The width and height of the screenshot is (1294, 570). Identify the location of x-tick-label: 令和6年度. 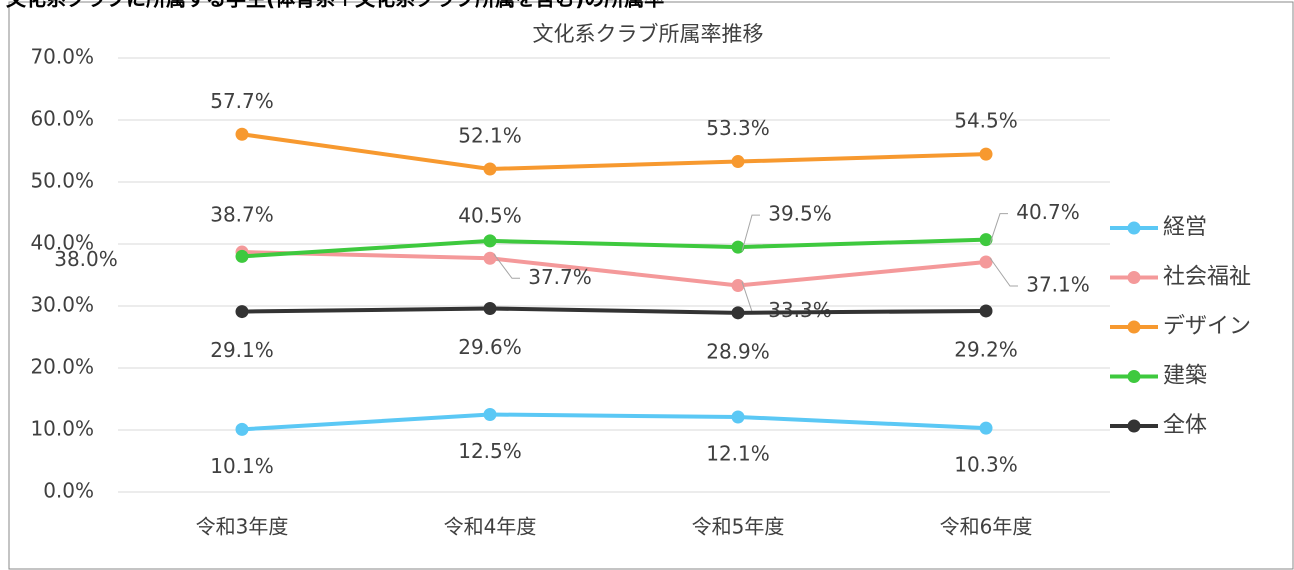
(986, 527).